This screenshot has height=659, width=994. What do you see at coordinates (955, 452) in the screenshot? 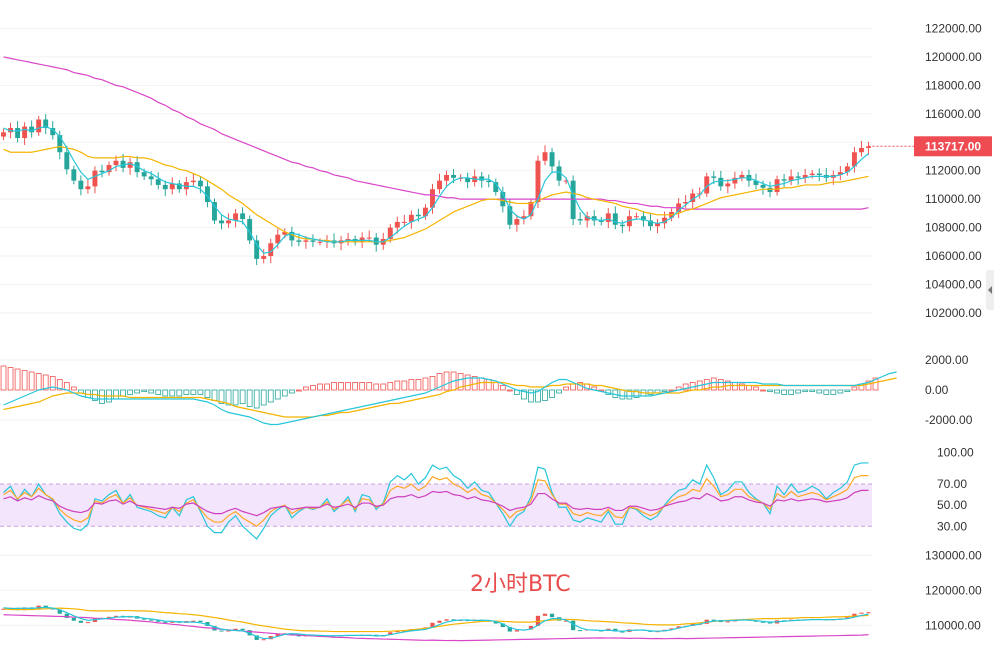
I see `rsi-axis-tick-label: 100.00` at bounding box center [955, 452].